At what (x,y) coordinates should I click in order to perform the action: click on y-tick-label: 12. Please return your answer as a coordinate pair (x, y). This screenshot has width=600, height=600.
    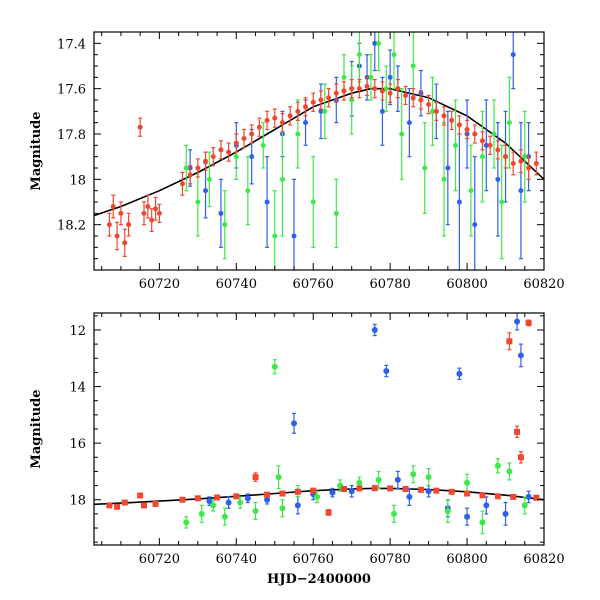
    Looking at the image, I should click on (77, 331).